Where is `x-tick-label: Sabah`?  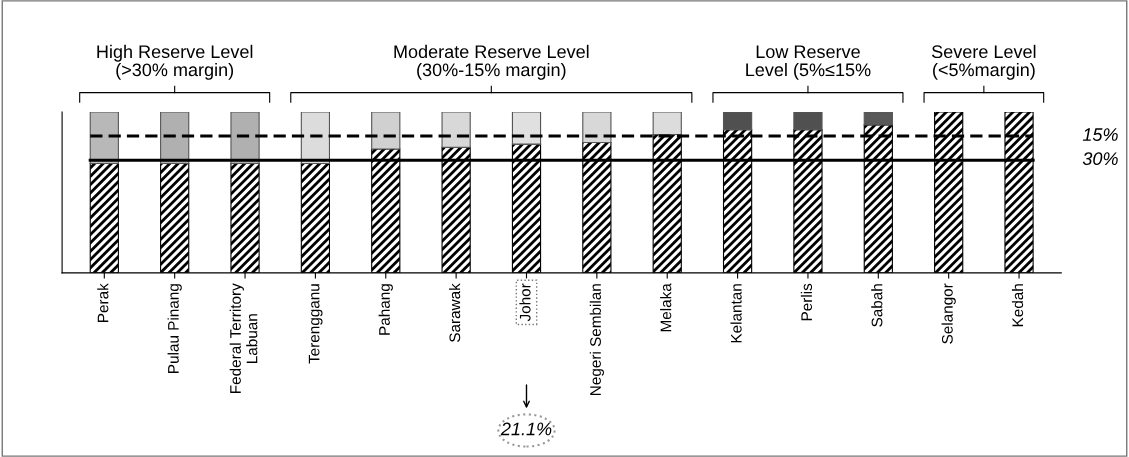 x-tick-label: Sabah is located at coordinates (877, 305).